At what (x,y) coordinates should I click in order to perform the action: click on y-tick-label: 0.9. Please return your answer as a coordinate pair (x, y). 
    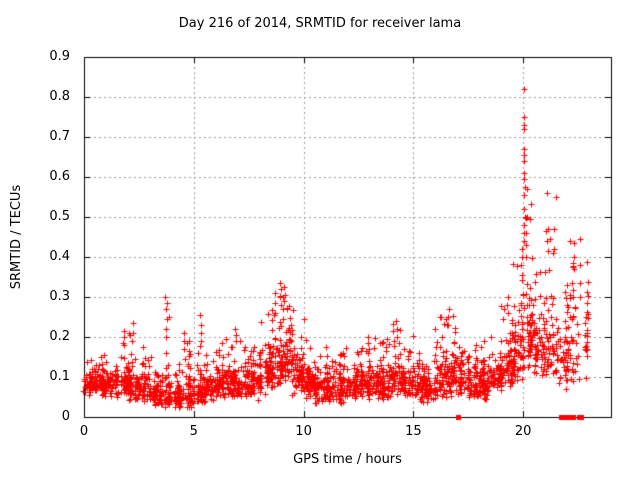
    Looking at the image, I should click on (59, 56).